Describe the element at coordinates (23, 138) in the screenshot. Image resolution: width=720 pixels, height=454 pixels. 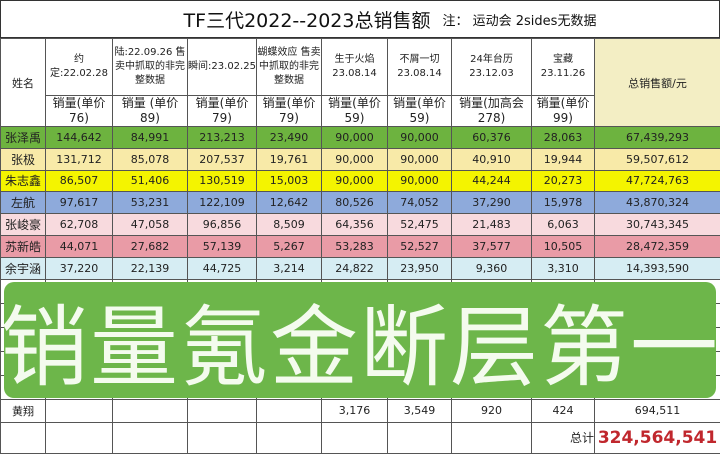
I see `member-name: 张泽禹` at that location.